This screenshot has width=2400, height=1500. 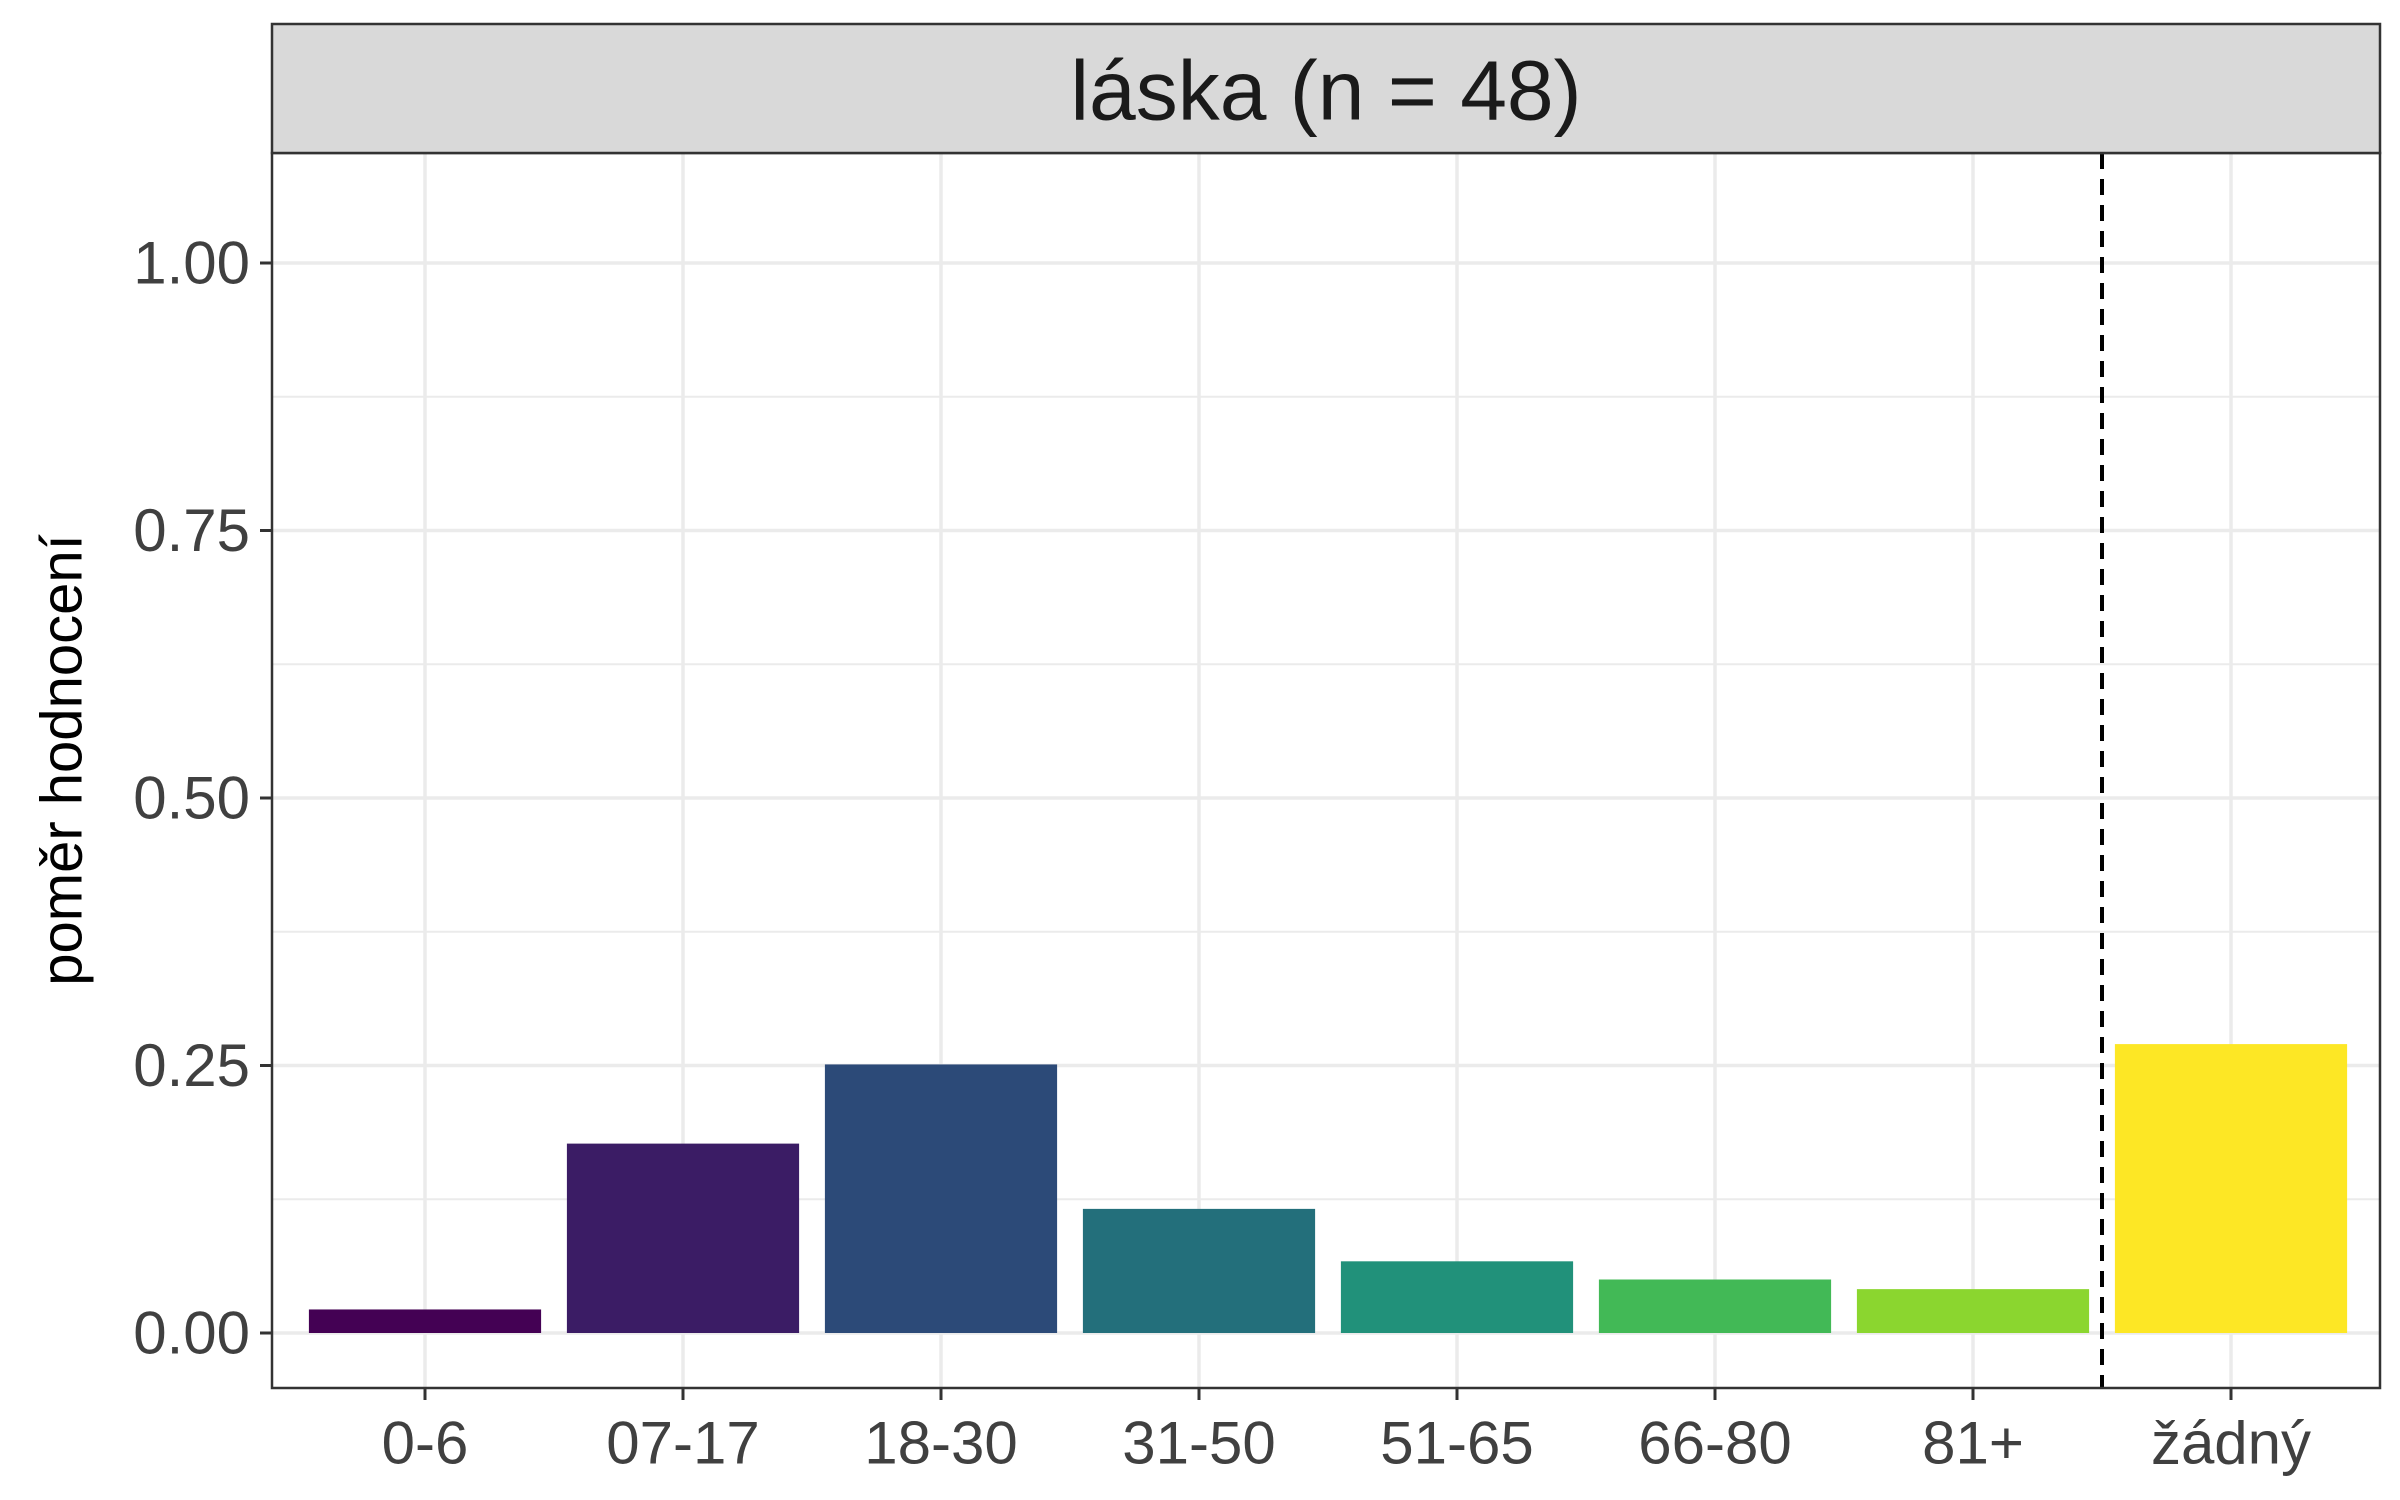 What do you see at coordinates (62, 759) in the screenshot?
I see `y-axis-title: poměr hodnocení` at bounding box center [62, 759].